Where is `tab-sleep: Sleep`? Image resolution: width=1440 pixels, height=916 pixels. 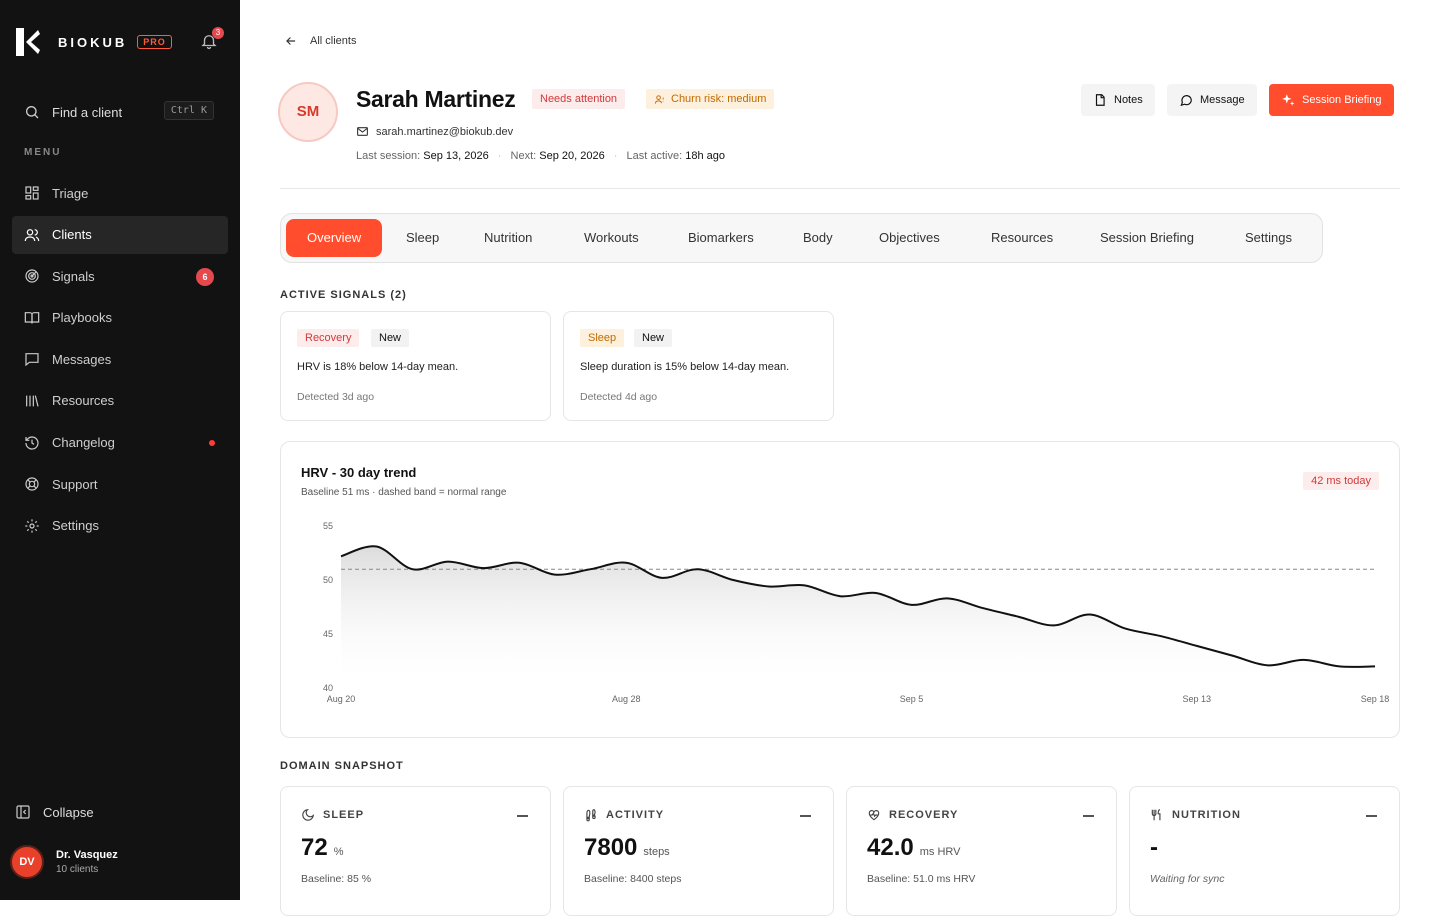
tab-sleep: Sleep is located at coordinates (422, 238).